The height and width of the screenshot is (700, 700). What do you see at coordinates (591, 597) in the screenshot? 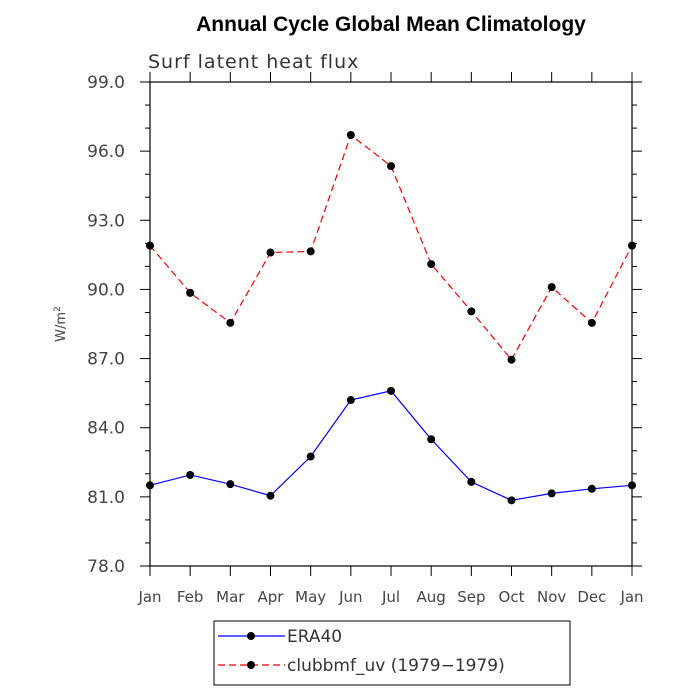
I see `x-tick-label: Dec` at bounding box center [591, 597].